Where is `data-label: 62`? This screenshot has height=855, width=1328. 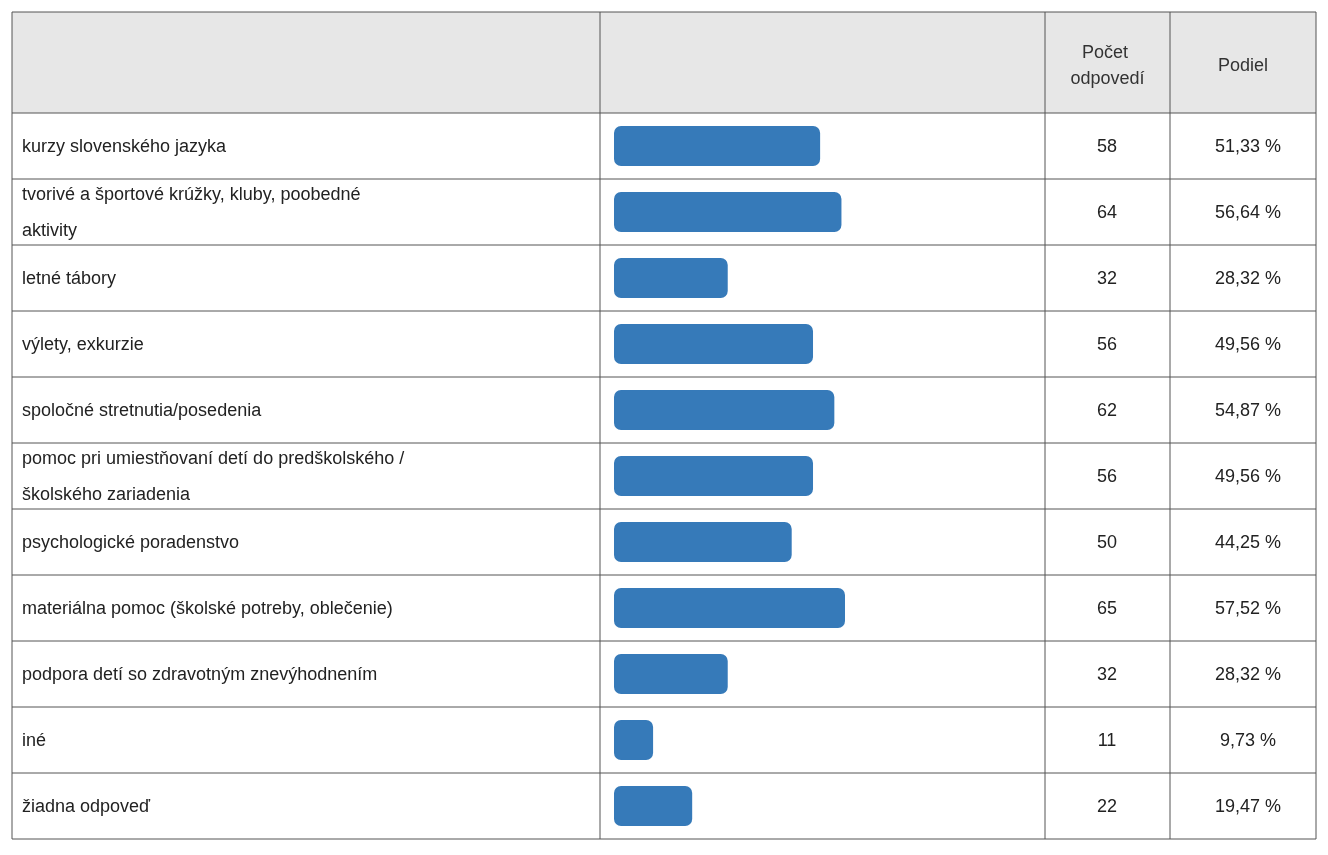 data-label: 62 is located at coordinates (1107, 410).